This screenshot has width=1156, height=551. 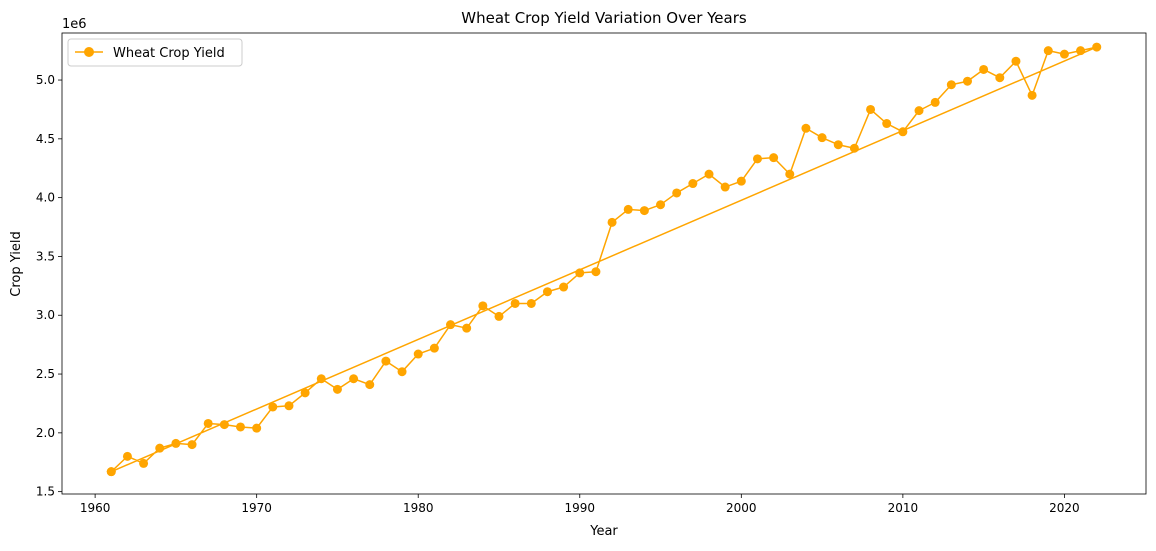 What do you see at coordinates (45, 198) in the screenshot?
I see `y-tick-label: 4.0` at bounding box center [45, 198].